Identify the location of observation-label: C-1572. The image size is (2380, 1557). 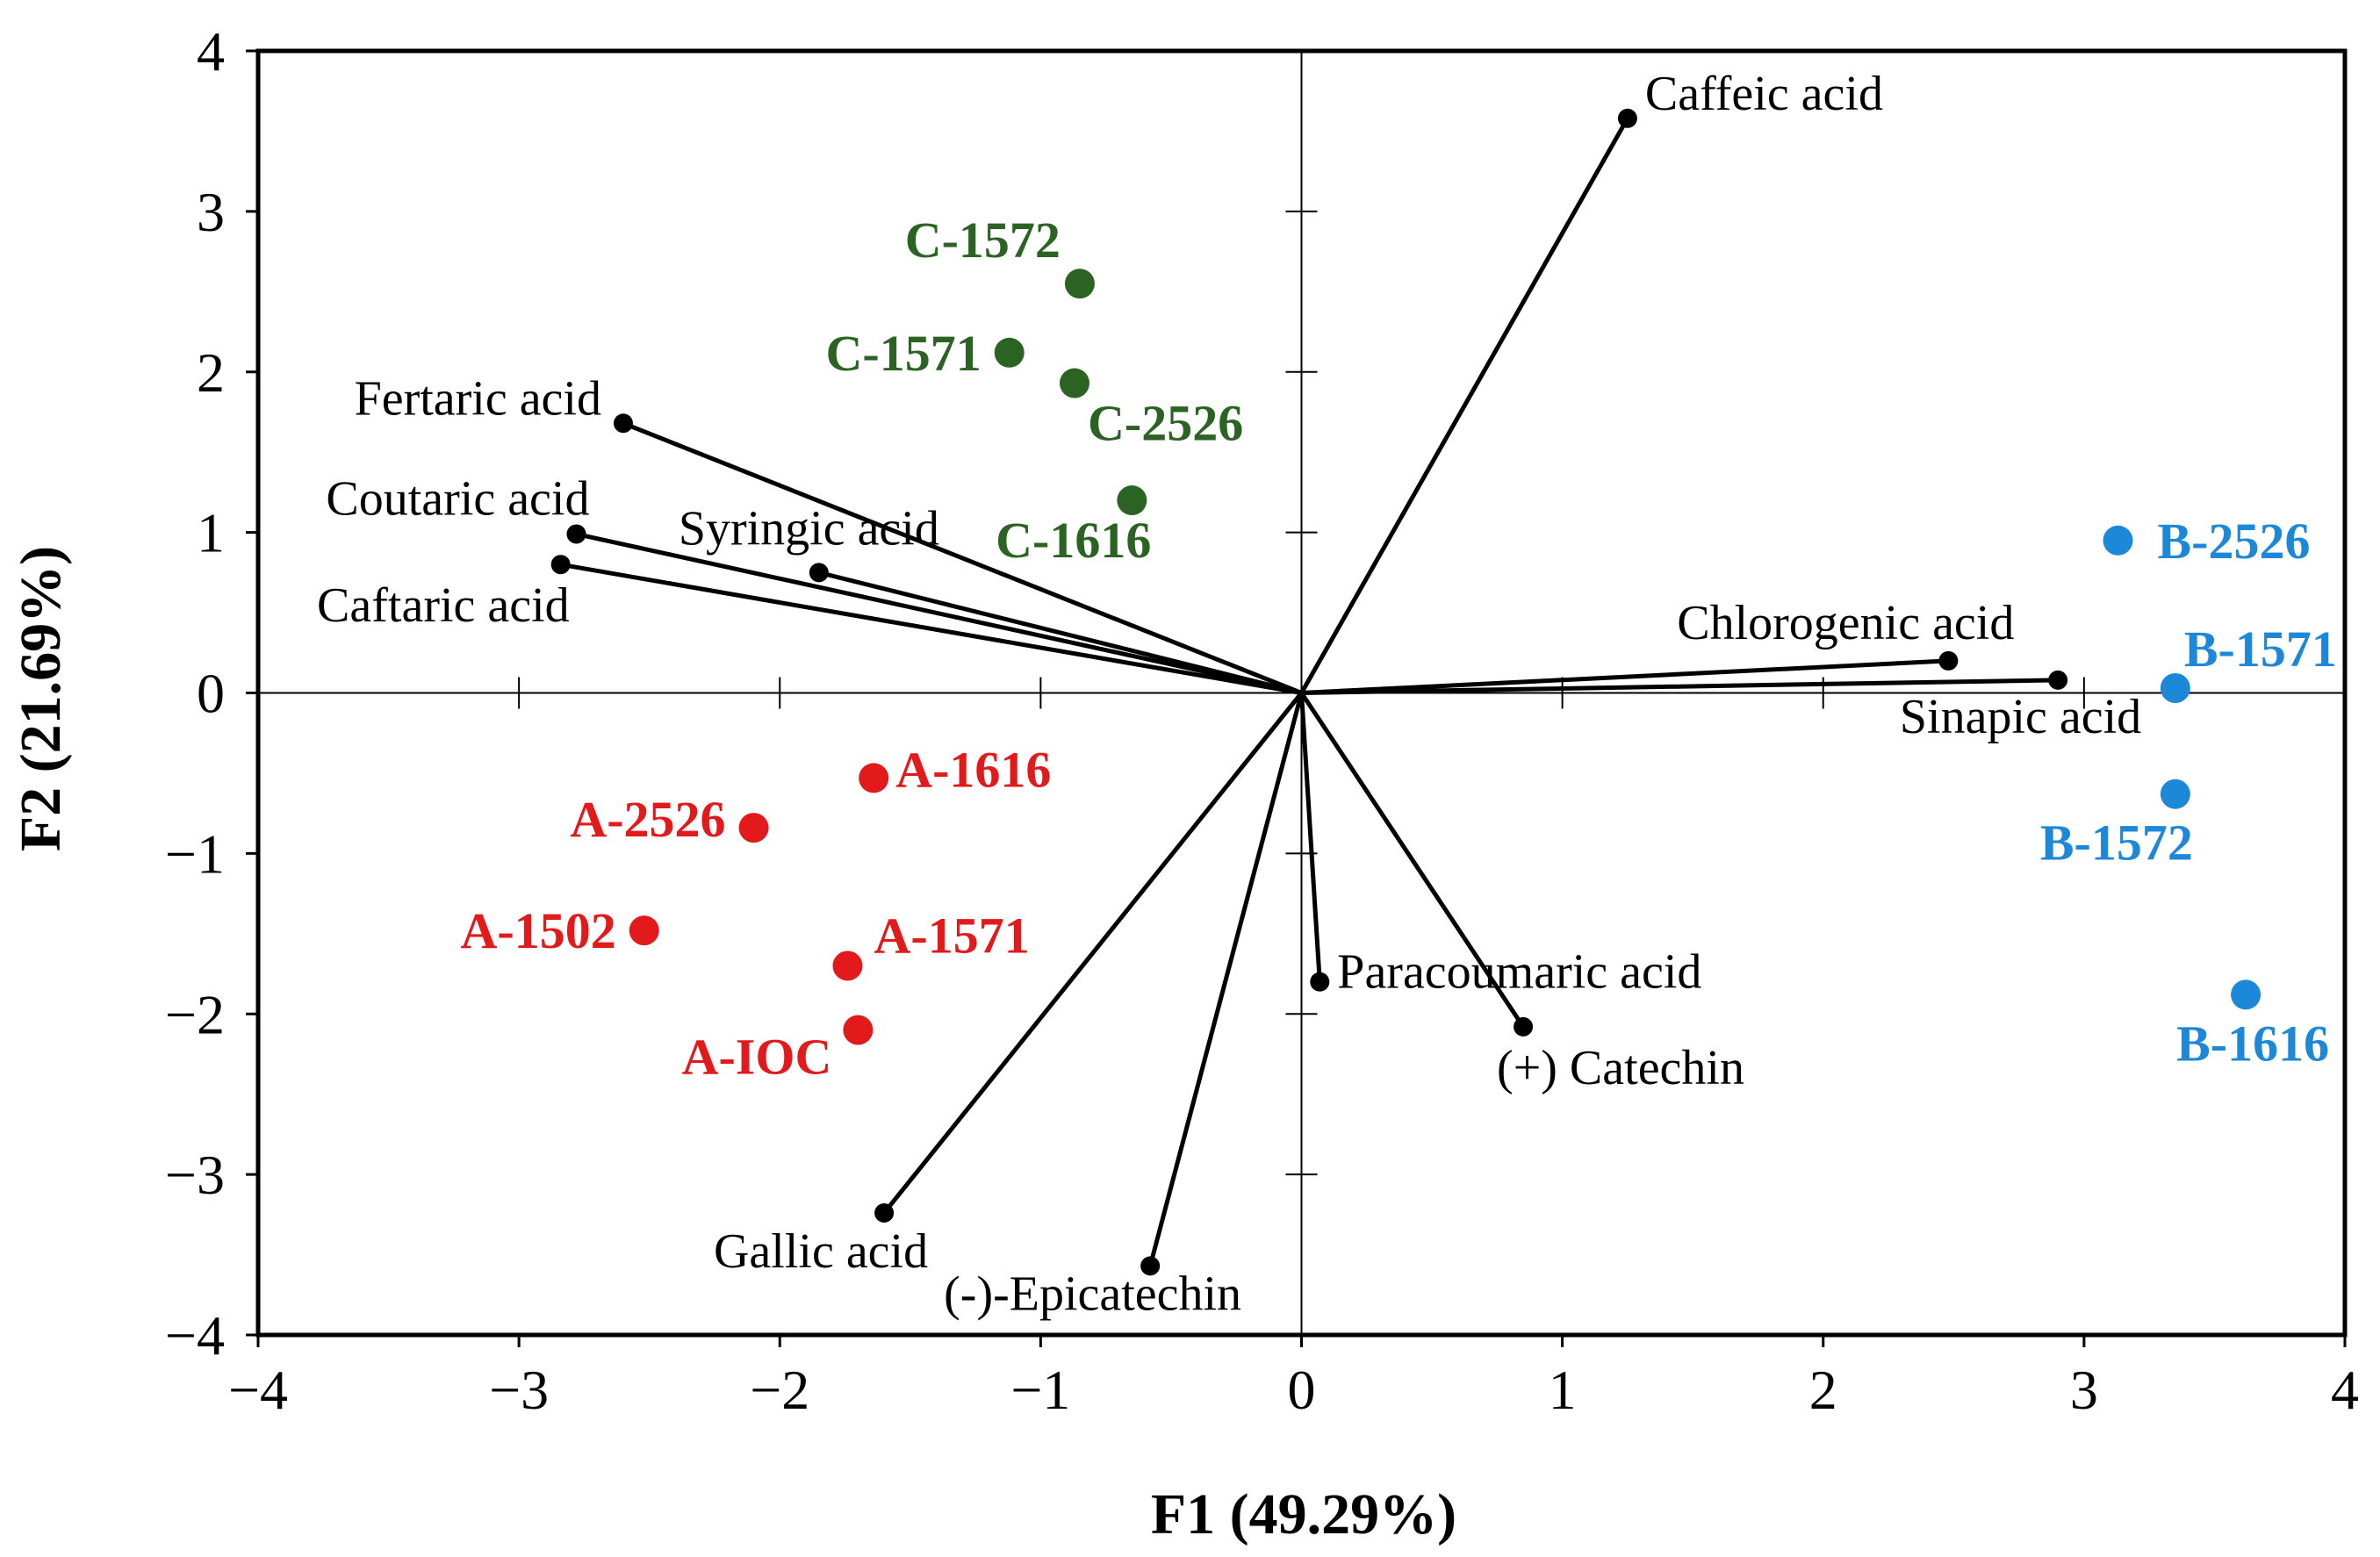
(983, 240).